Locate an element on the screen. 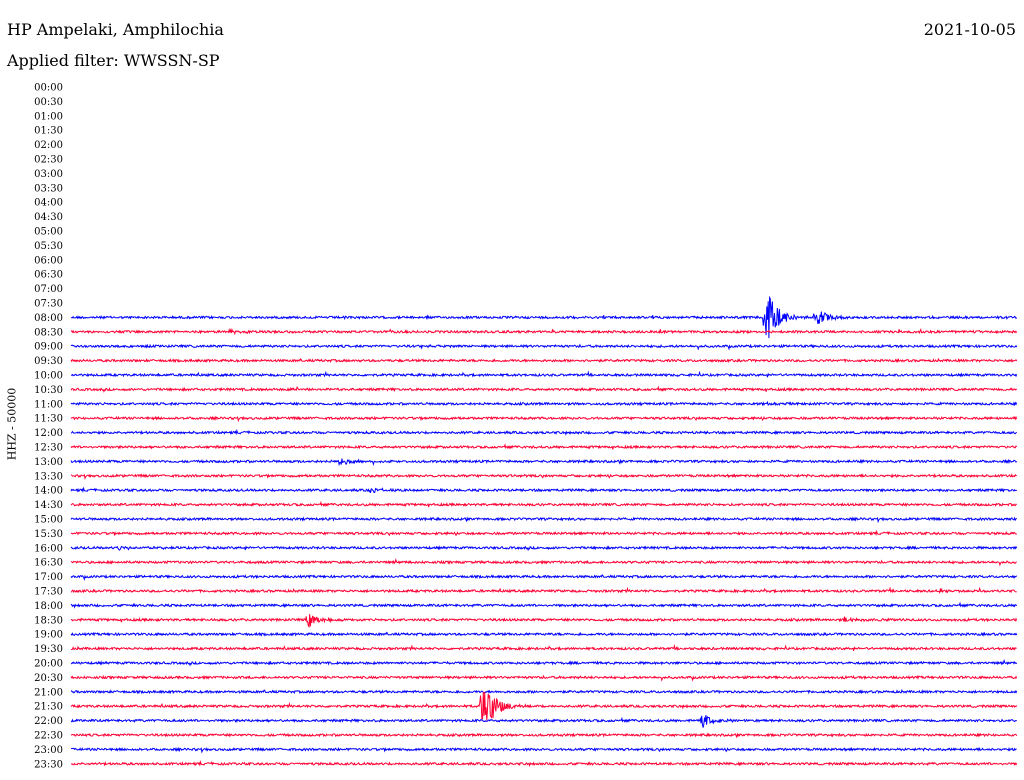 The width and height of the screenshot is (1024, 780). row-time-label: 04:00 is located at coordinates (48, 203).